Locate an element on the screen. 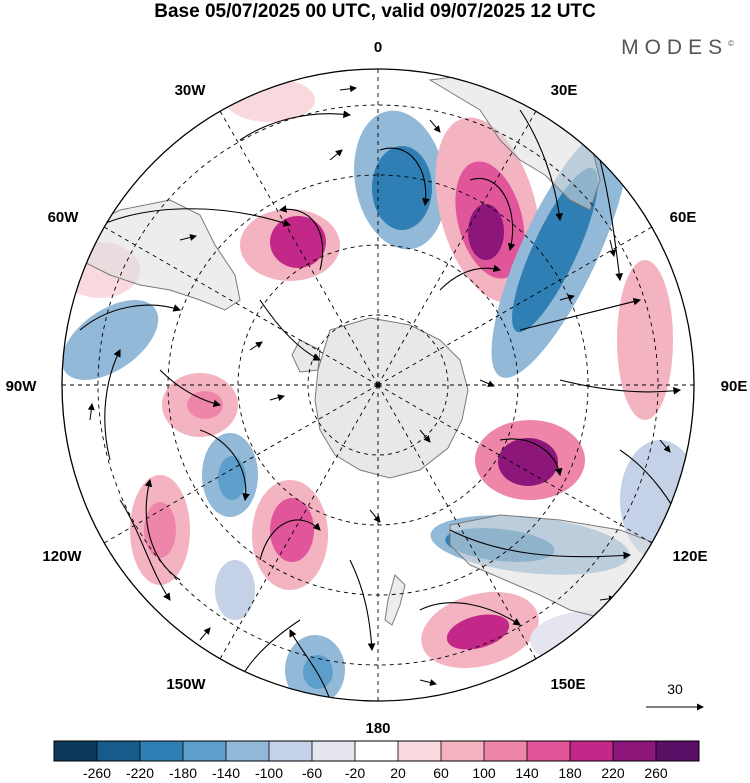 Image resolution: width=750 pixels, height=783 pixels. colorbar-swatches is located at coordinates (377, 751).